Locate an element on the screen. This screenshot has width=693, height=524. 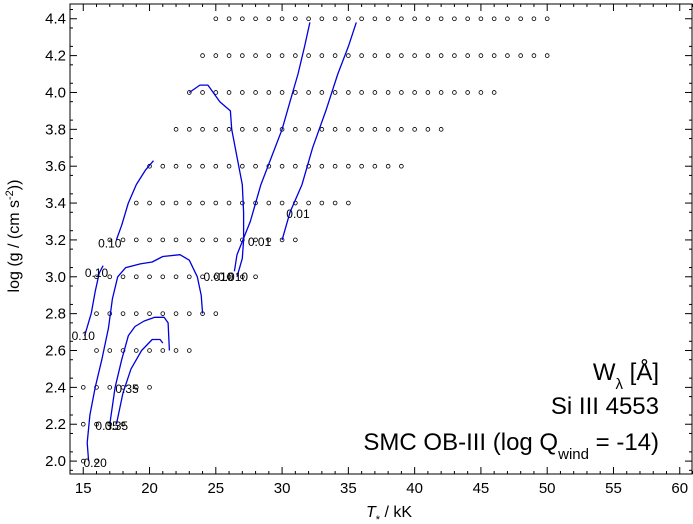
x-tick-label: 25 is located at coordinates (215, 488).